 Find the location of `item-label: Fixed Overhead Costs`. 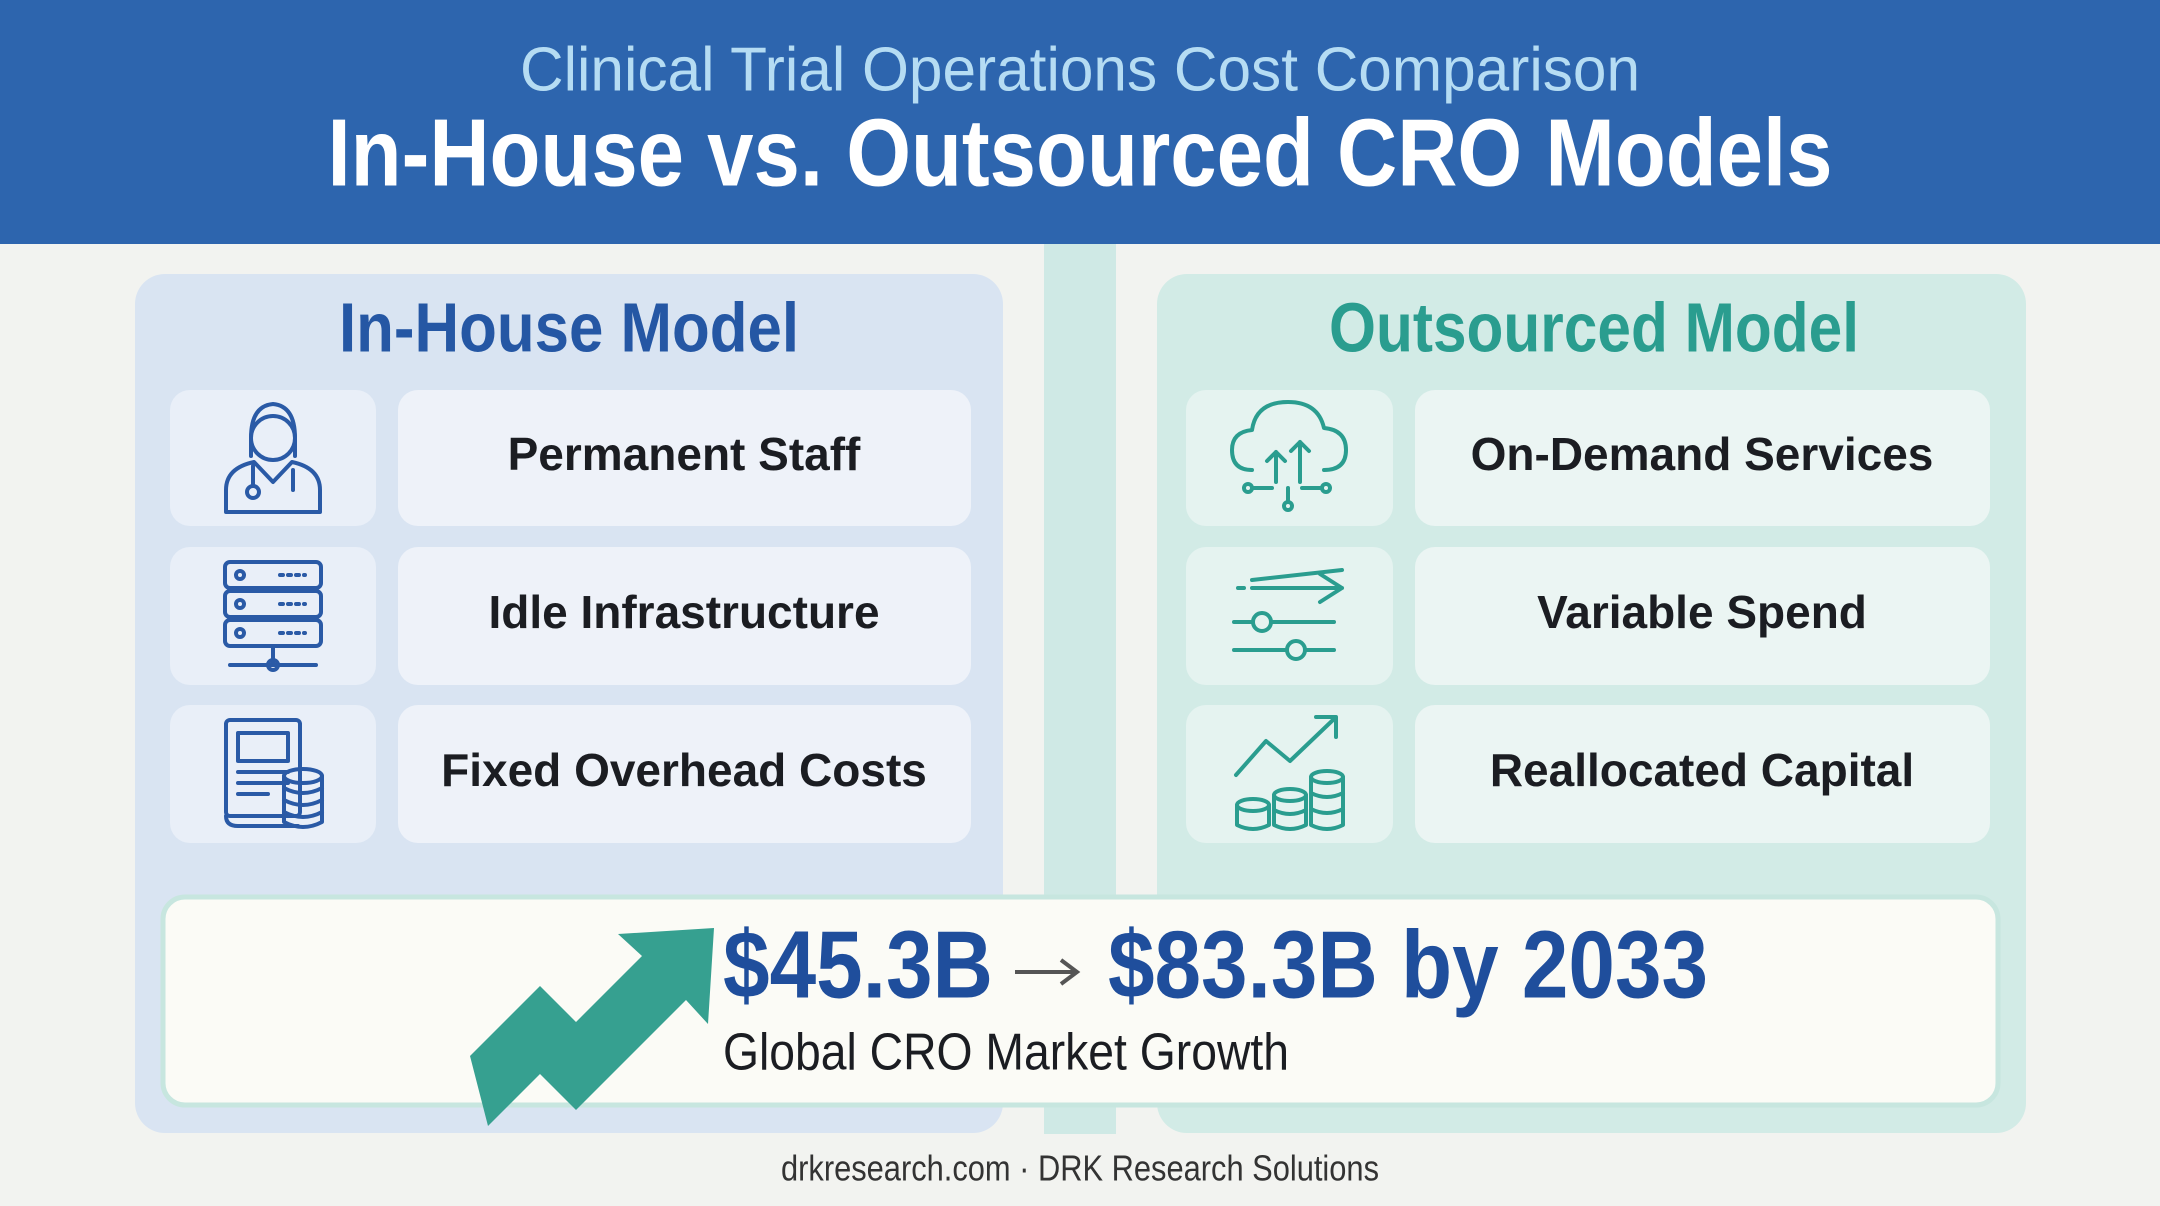

item-label: Fixed Overhead Costs is located at coordinates (684, 770).